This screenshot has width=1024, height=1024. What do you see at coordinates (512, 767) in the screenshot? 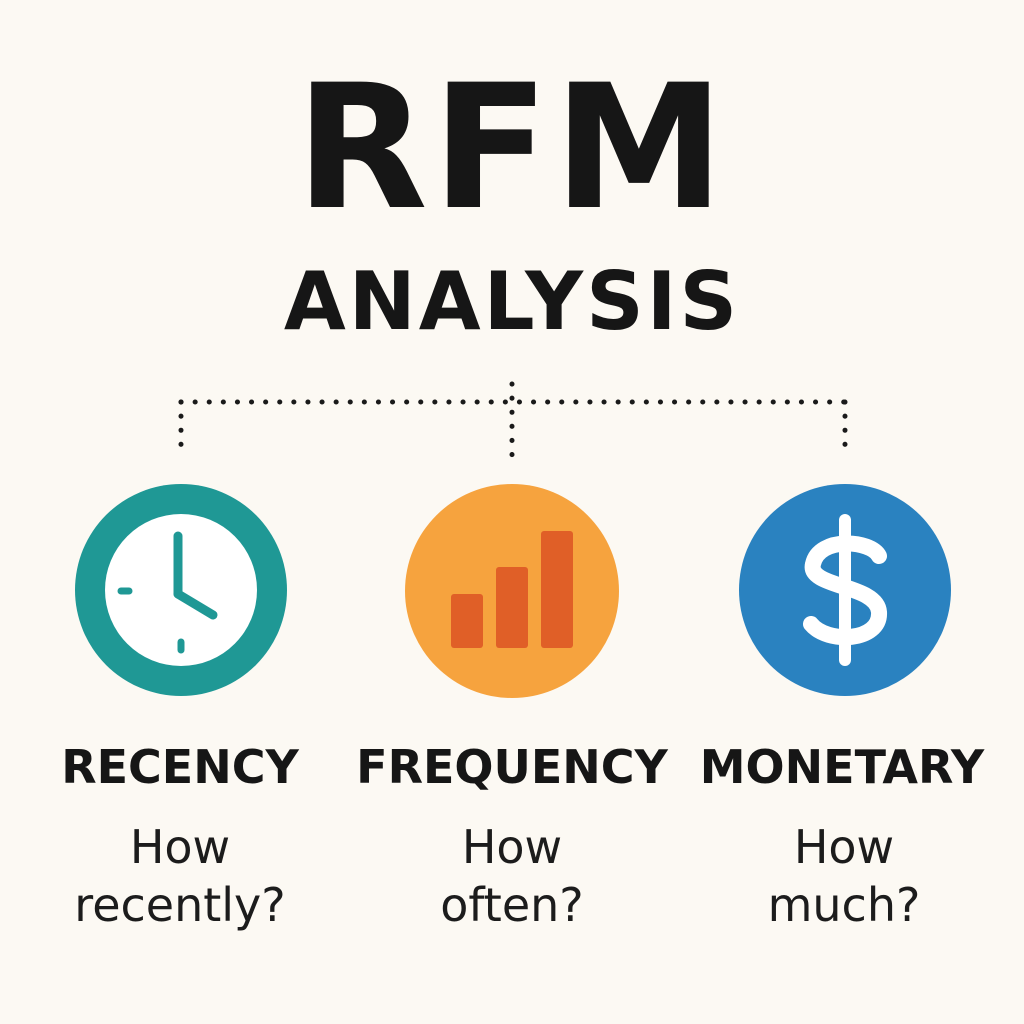
I see `frequency-label: FREQUENCY` at bounding box center [512, 767].